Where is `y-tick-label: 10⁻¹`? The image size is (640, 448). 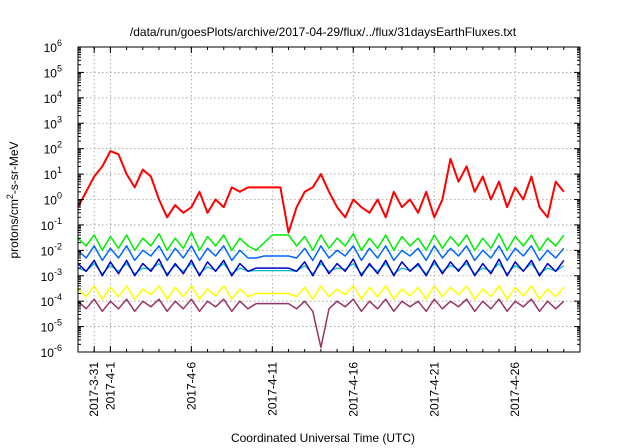
y-tick-label: 10⁻¹ is located at coordinates (51, 224).